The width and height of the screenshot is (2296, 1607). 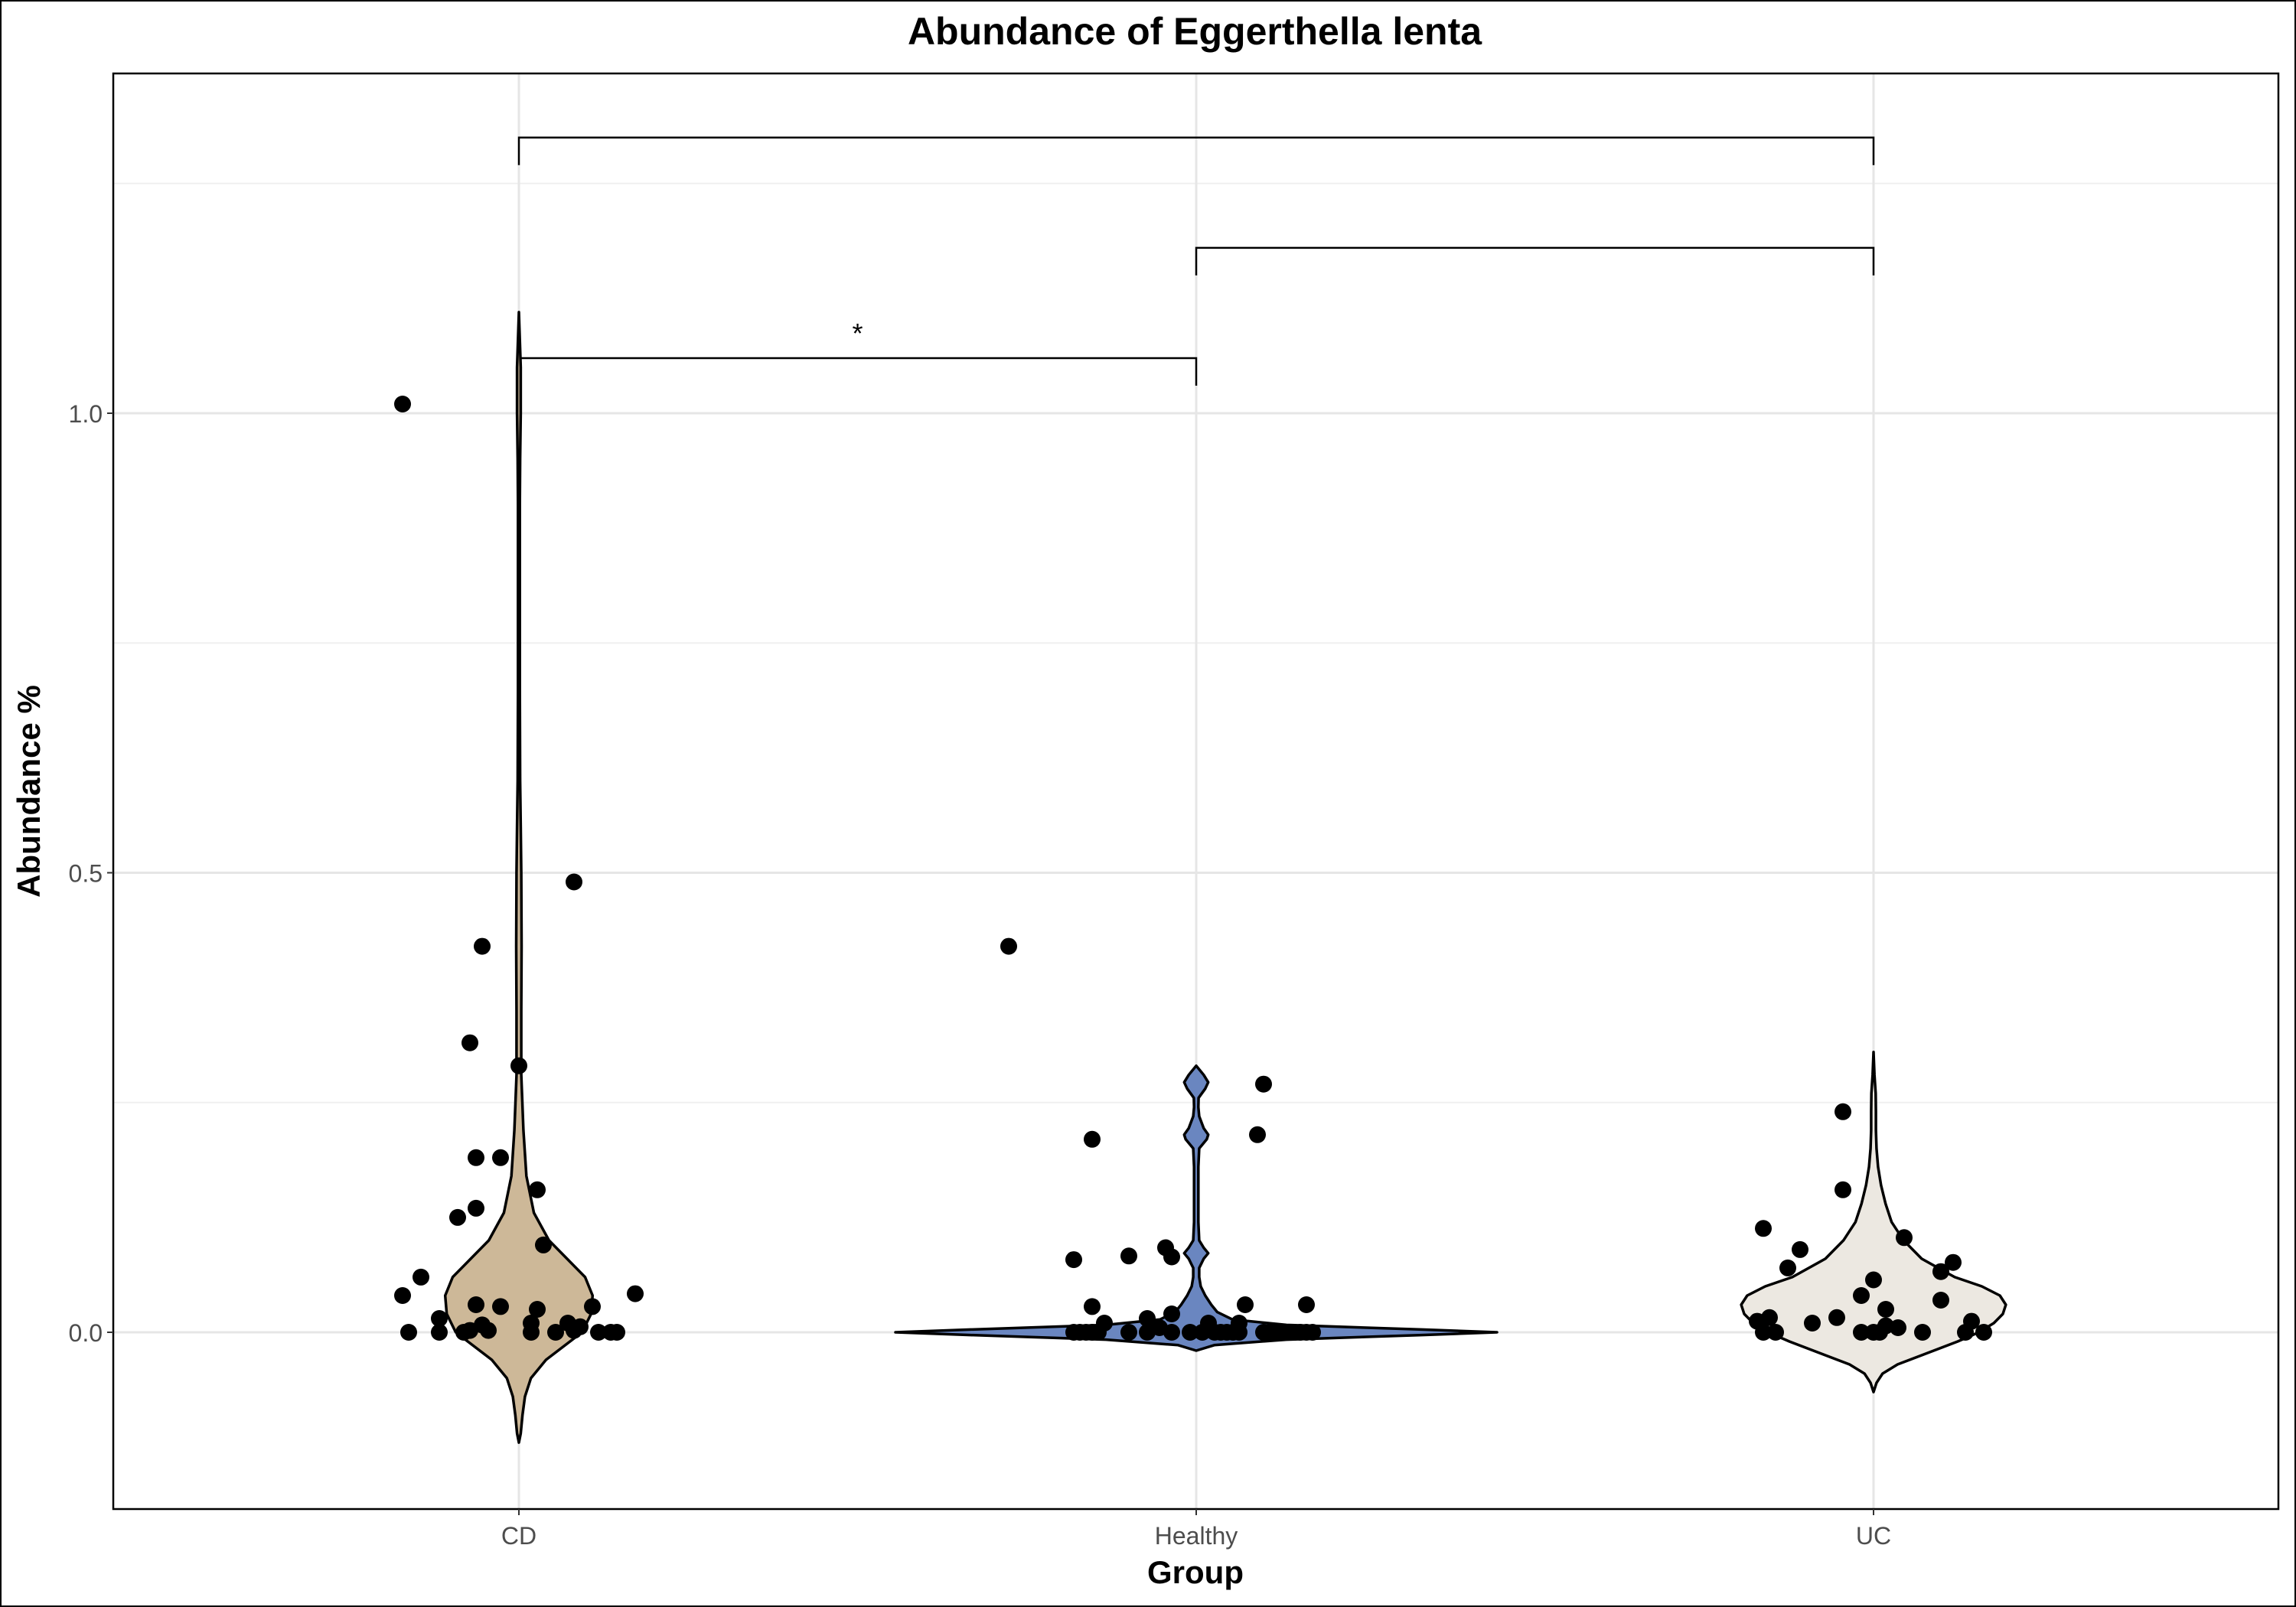 What do you see at coordinates (518, 1536) in the screenshot?
I see `x-tick-label: CD` at bounding box center [518, 1536].